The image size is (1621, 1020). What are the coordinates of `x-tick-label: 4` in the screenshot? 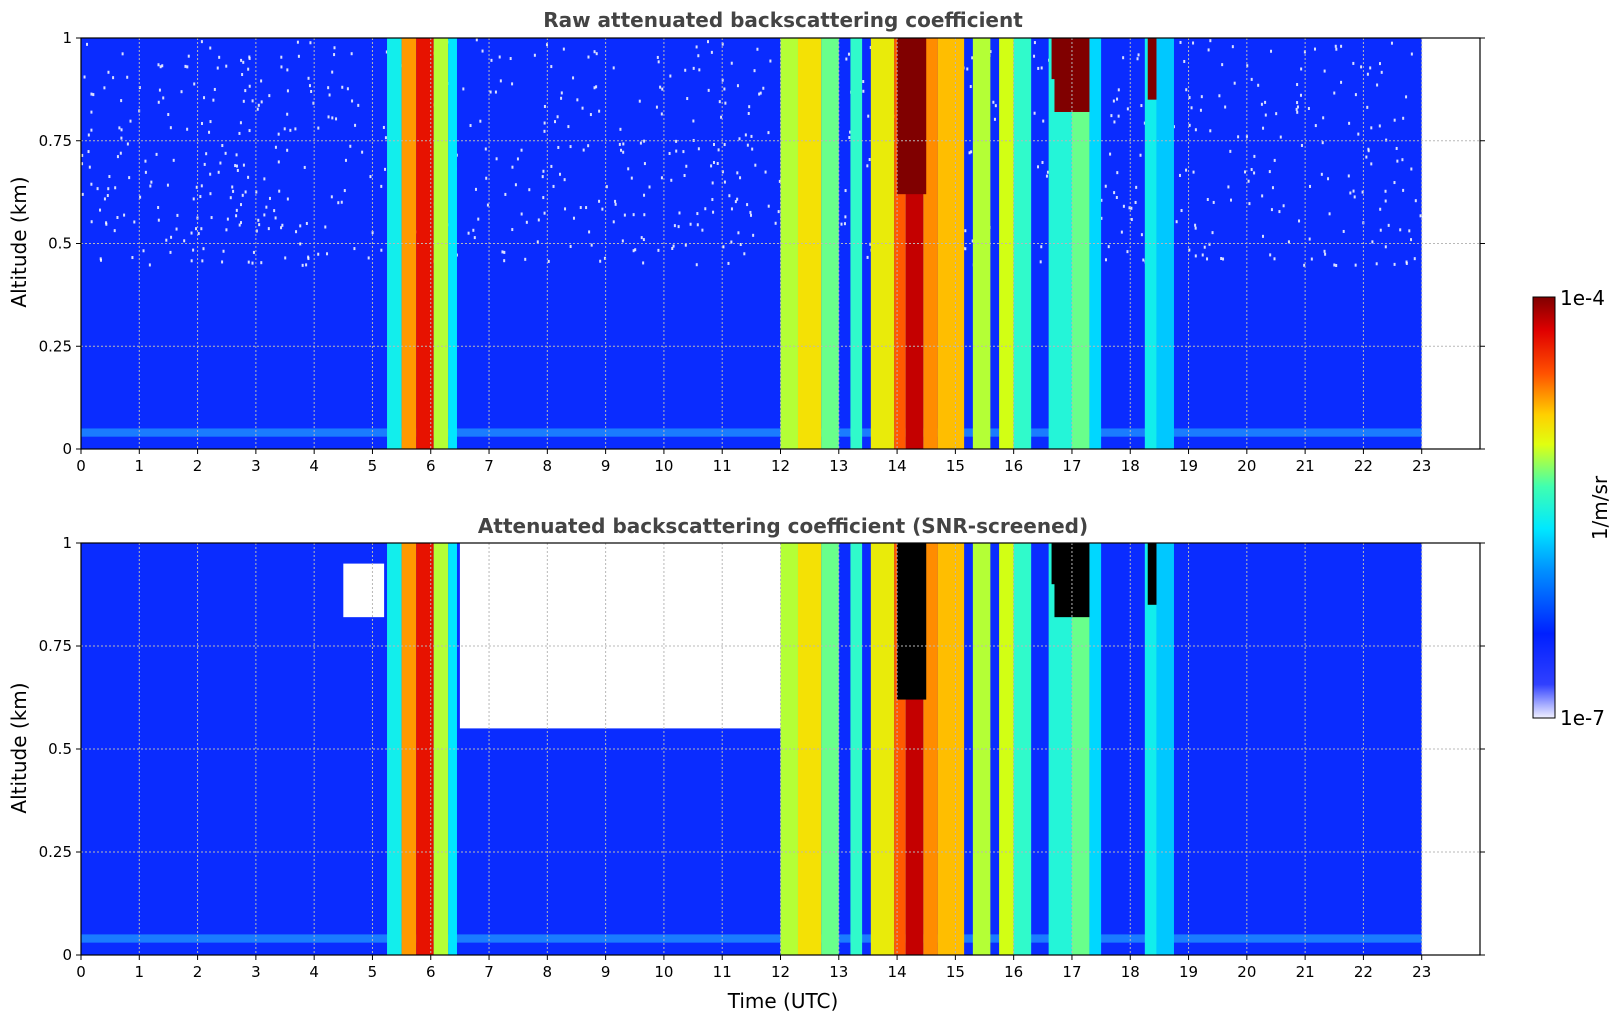 It's located at (314, 466).